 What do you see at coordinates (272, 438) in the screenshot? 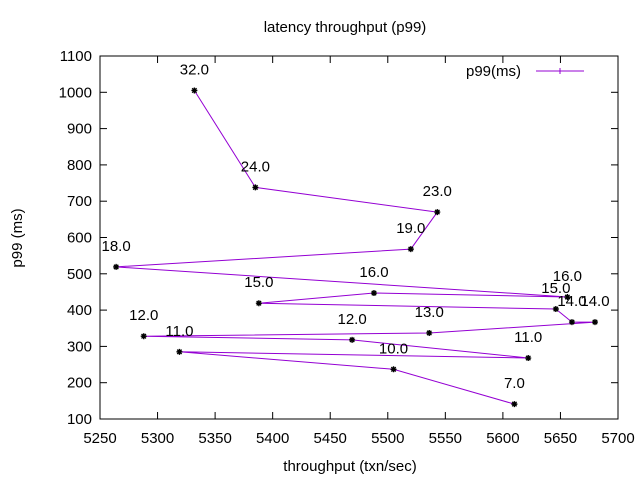
I see `x-tick-label: 5400` at bounding box center [272, 438].